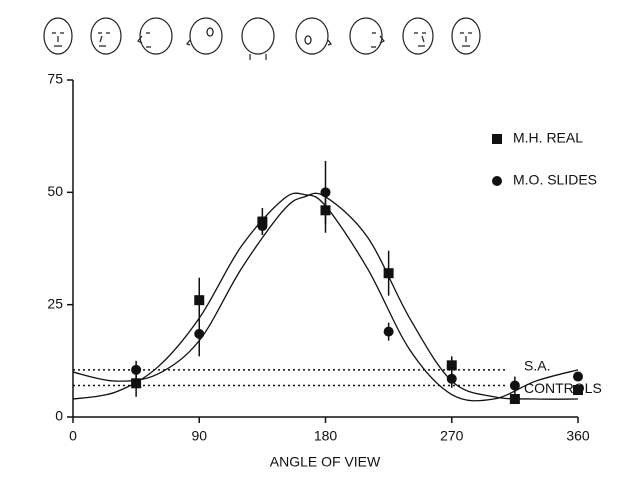  I want to click on face-icons, so click(262, 38).